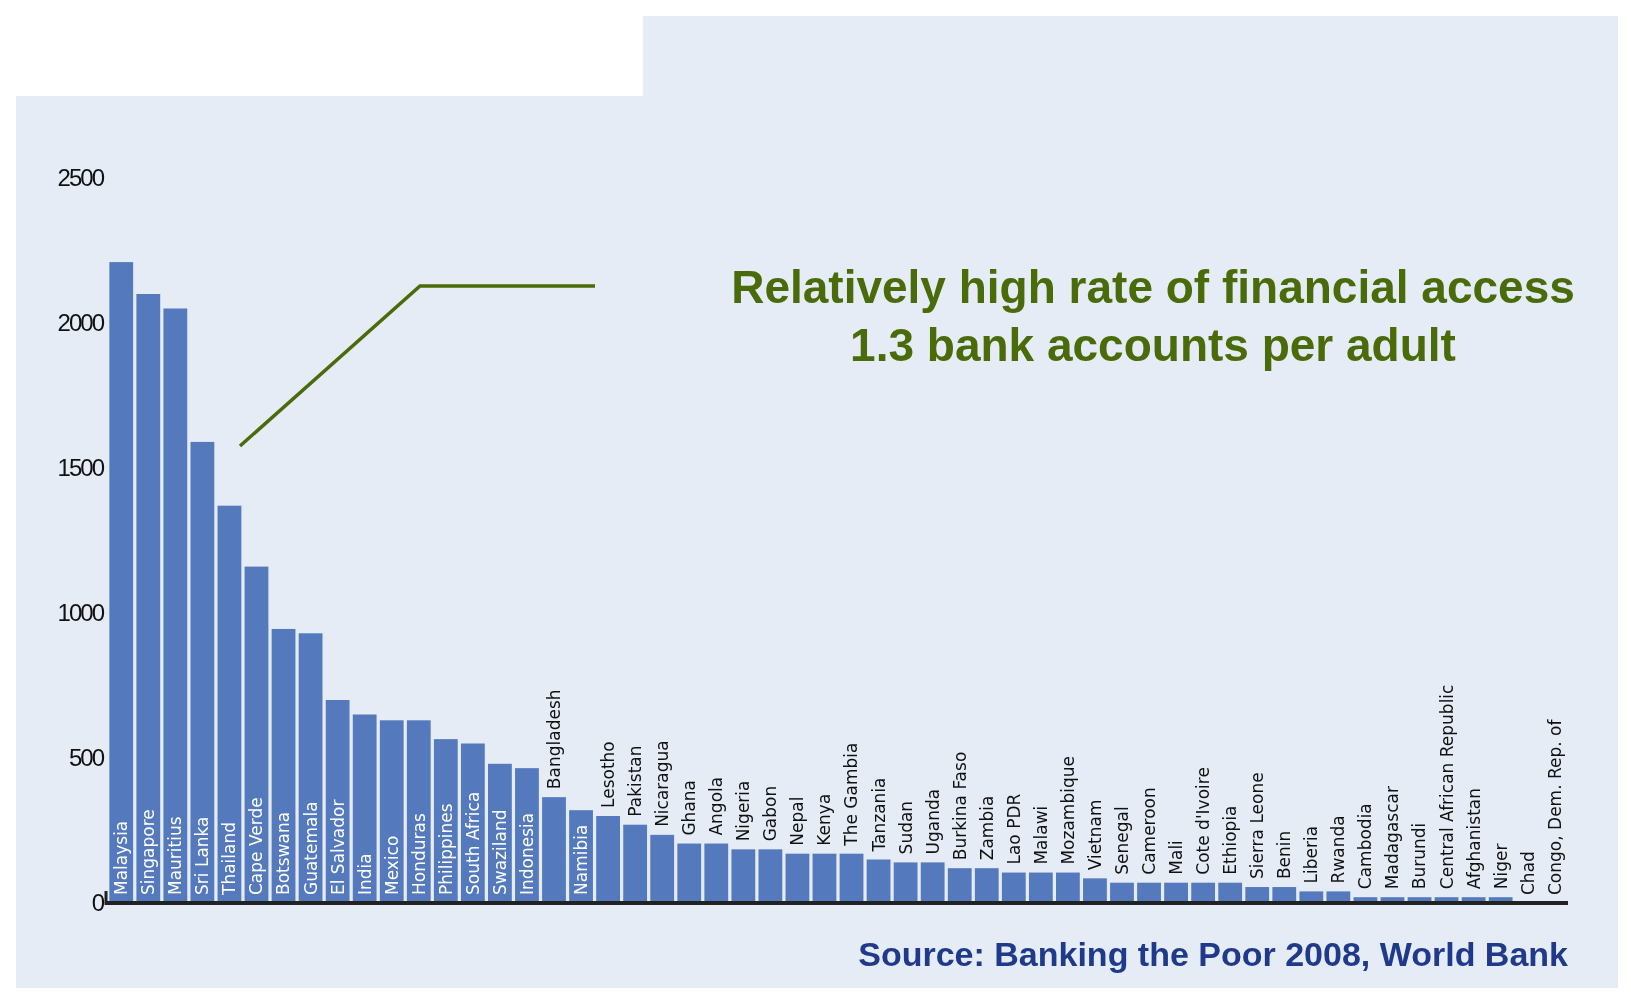 This screenshot has height=1001, width=1631. Describe the element at coordinates (635, 781) in the screenshot. I see `x-tick-label: Pakistan` at that location.